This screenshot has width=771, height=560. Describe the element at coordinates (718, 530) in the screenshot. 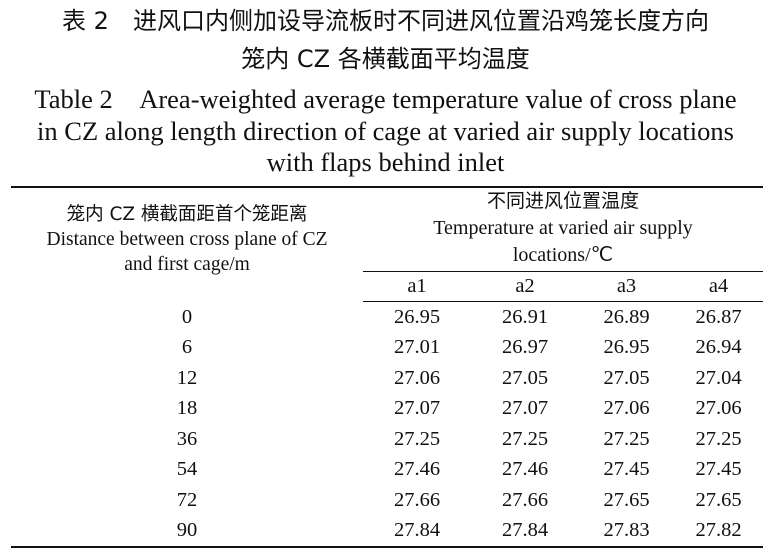

I see `value-cell: 27.82` at that location.